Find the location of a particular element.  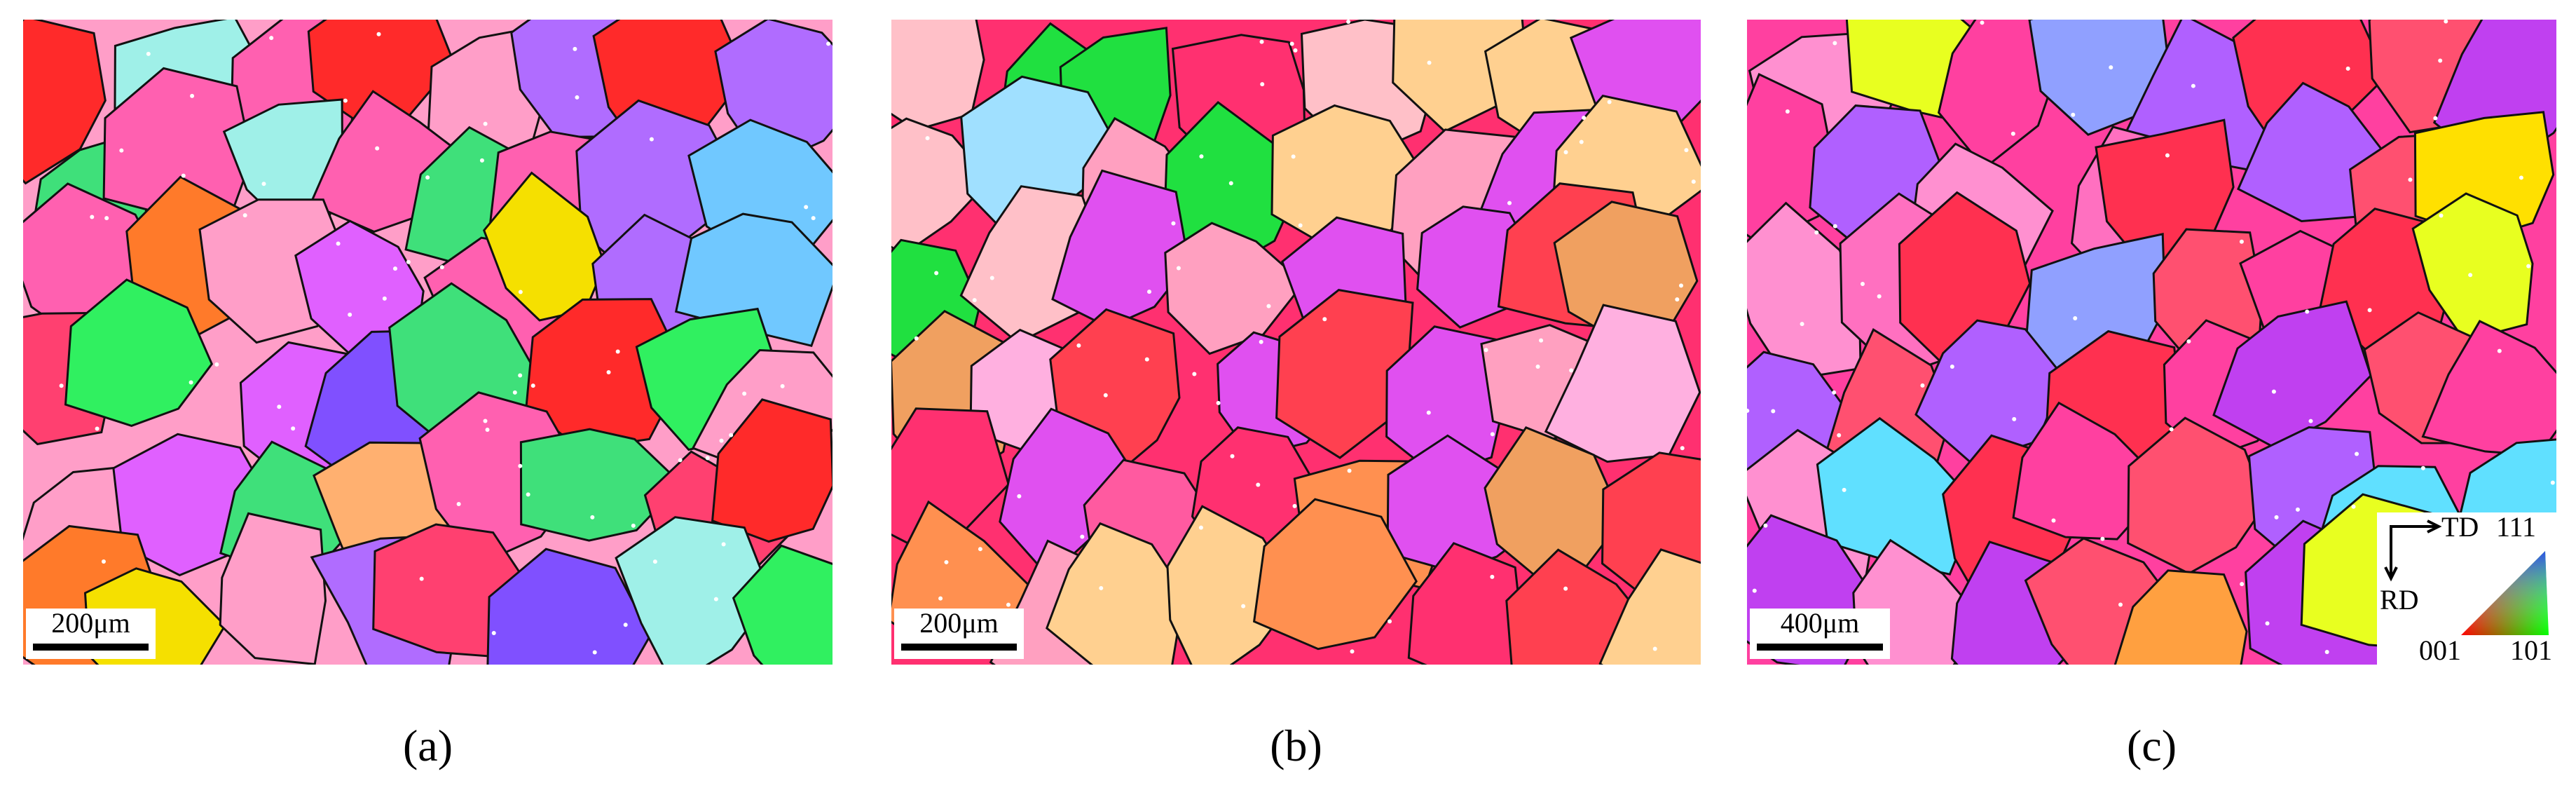

legend-rd: RD is located at coordinates (2399, 600).